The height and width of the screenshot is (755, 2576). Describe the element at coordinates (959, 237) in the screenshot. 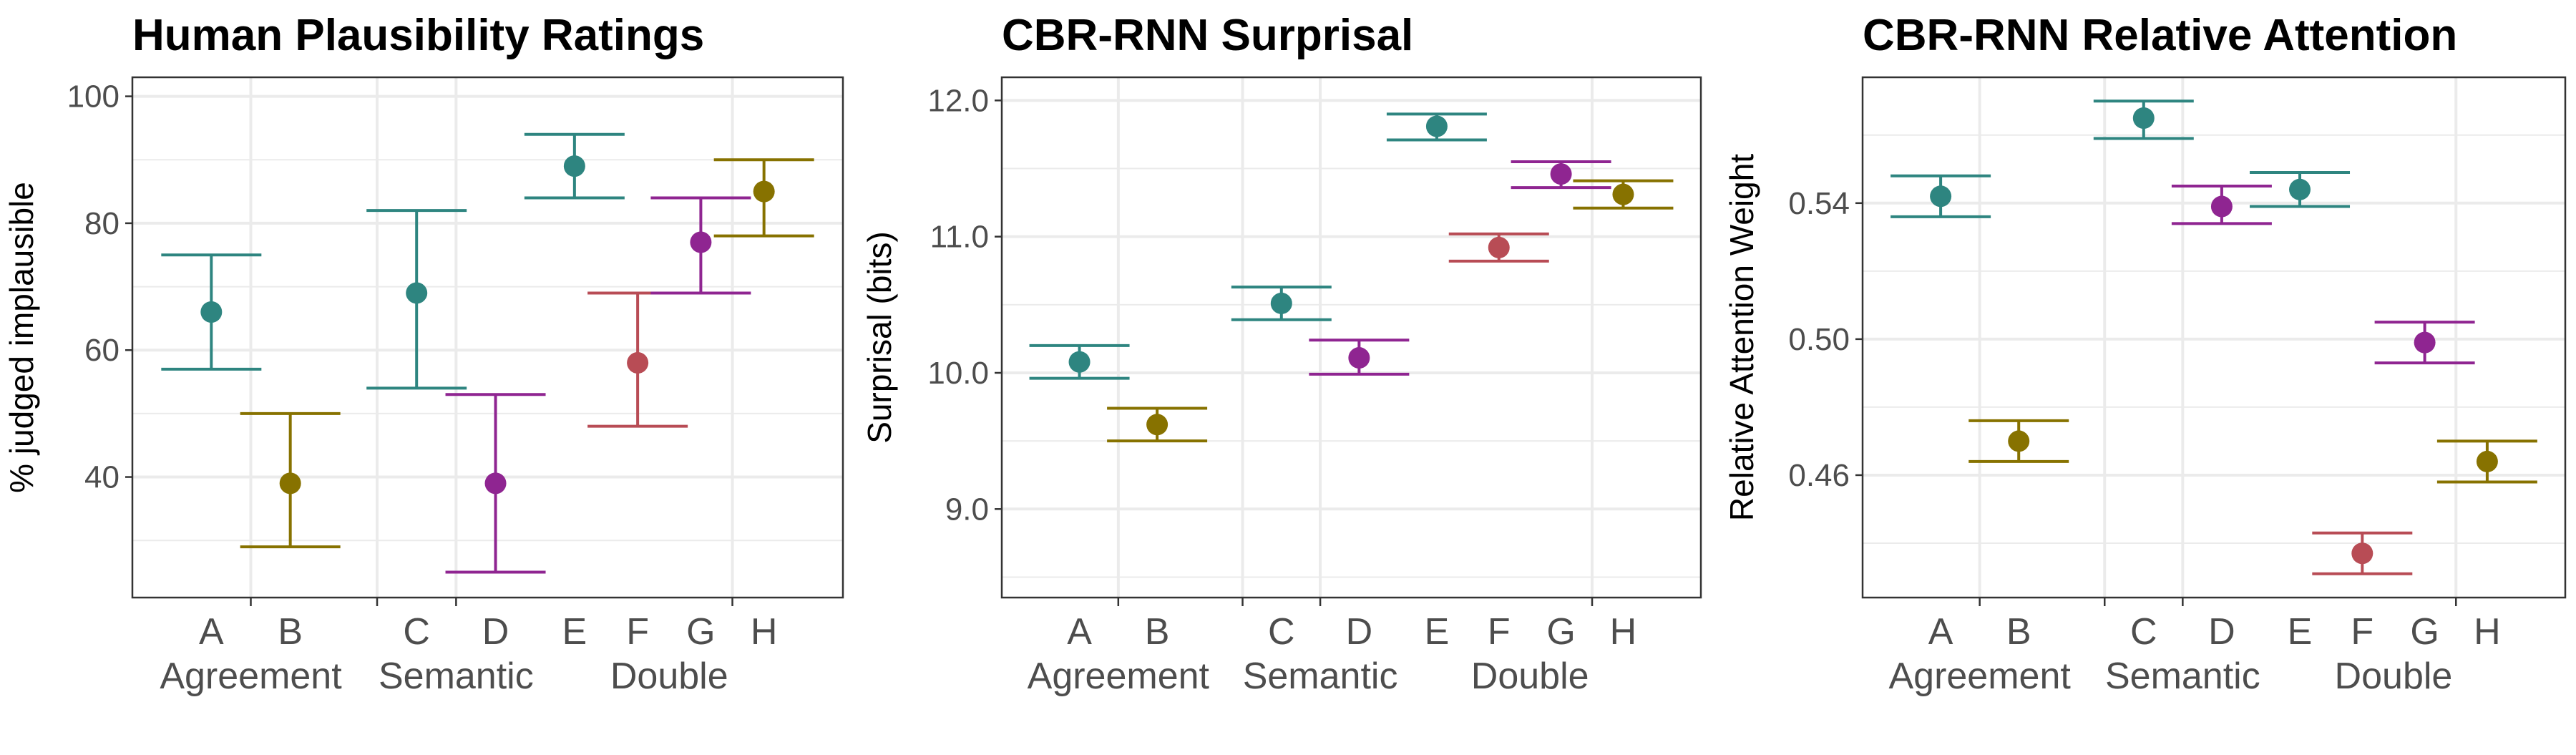

I see `y-tick-label: 11.0` at that location.